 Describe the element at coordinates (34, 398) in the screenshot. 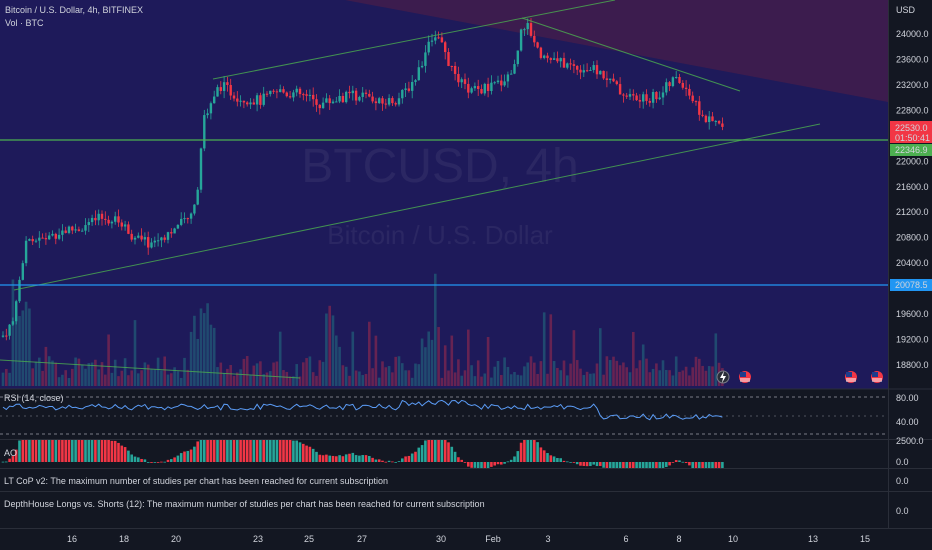

I see `rsi-label: RSI (14, close)` at that location.